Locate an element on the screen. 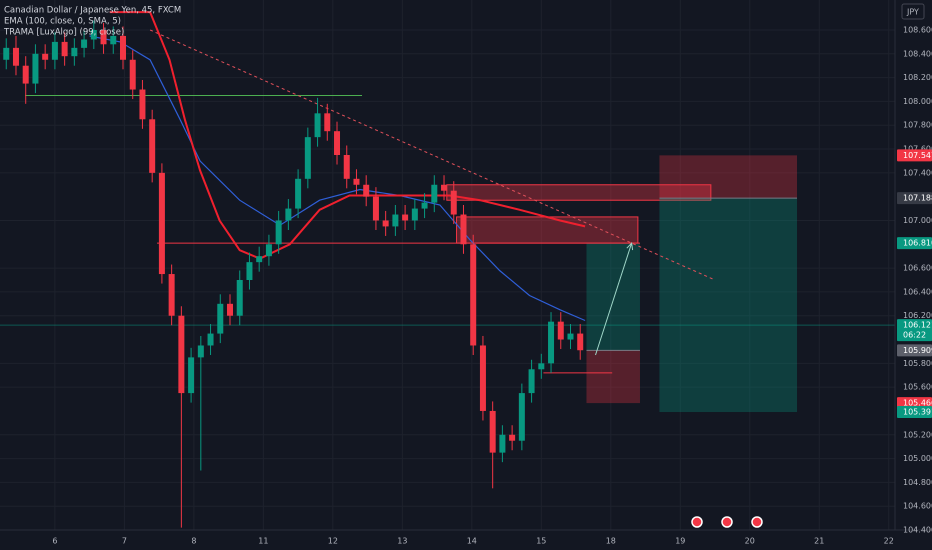 The height and width of the screenshot is (550, 932). event-icons is located at coordinates (727, 522).